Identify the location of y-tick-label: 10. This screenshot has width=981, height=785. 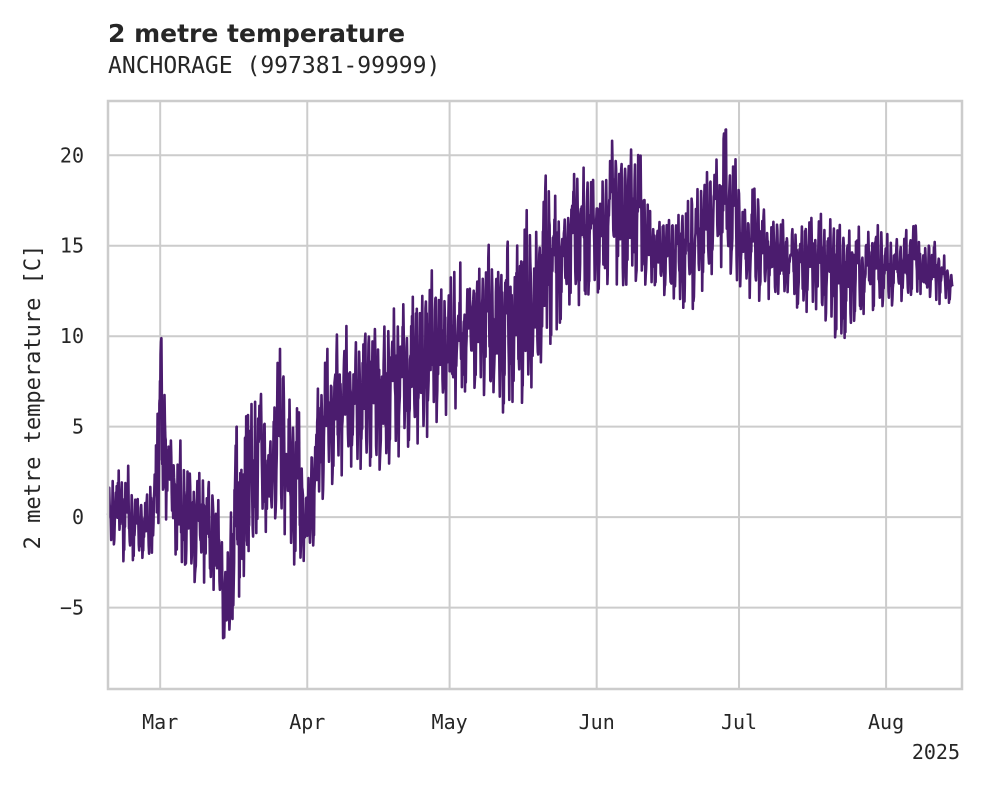
(72, 336).